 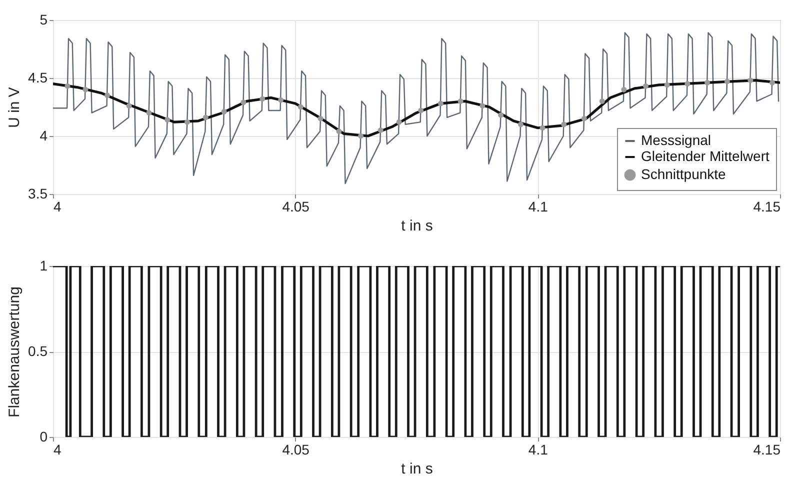 I want to click on y-tick-label: 1, so click(x=44, y=266).